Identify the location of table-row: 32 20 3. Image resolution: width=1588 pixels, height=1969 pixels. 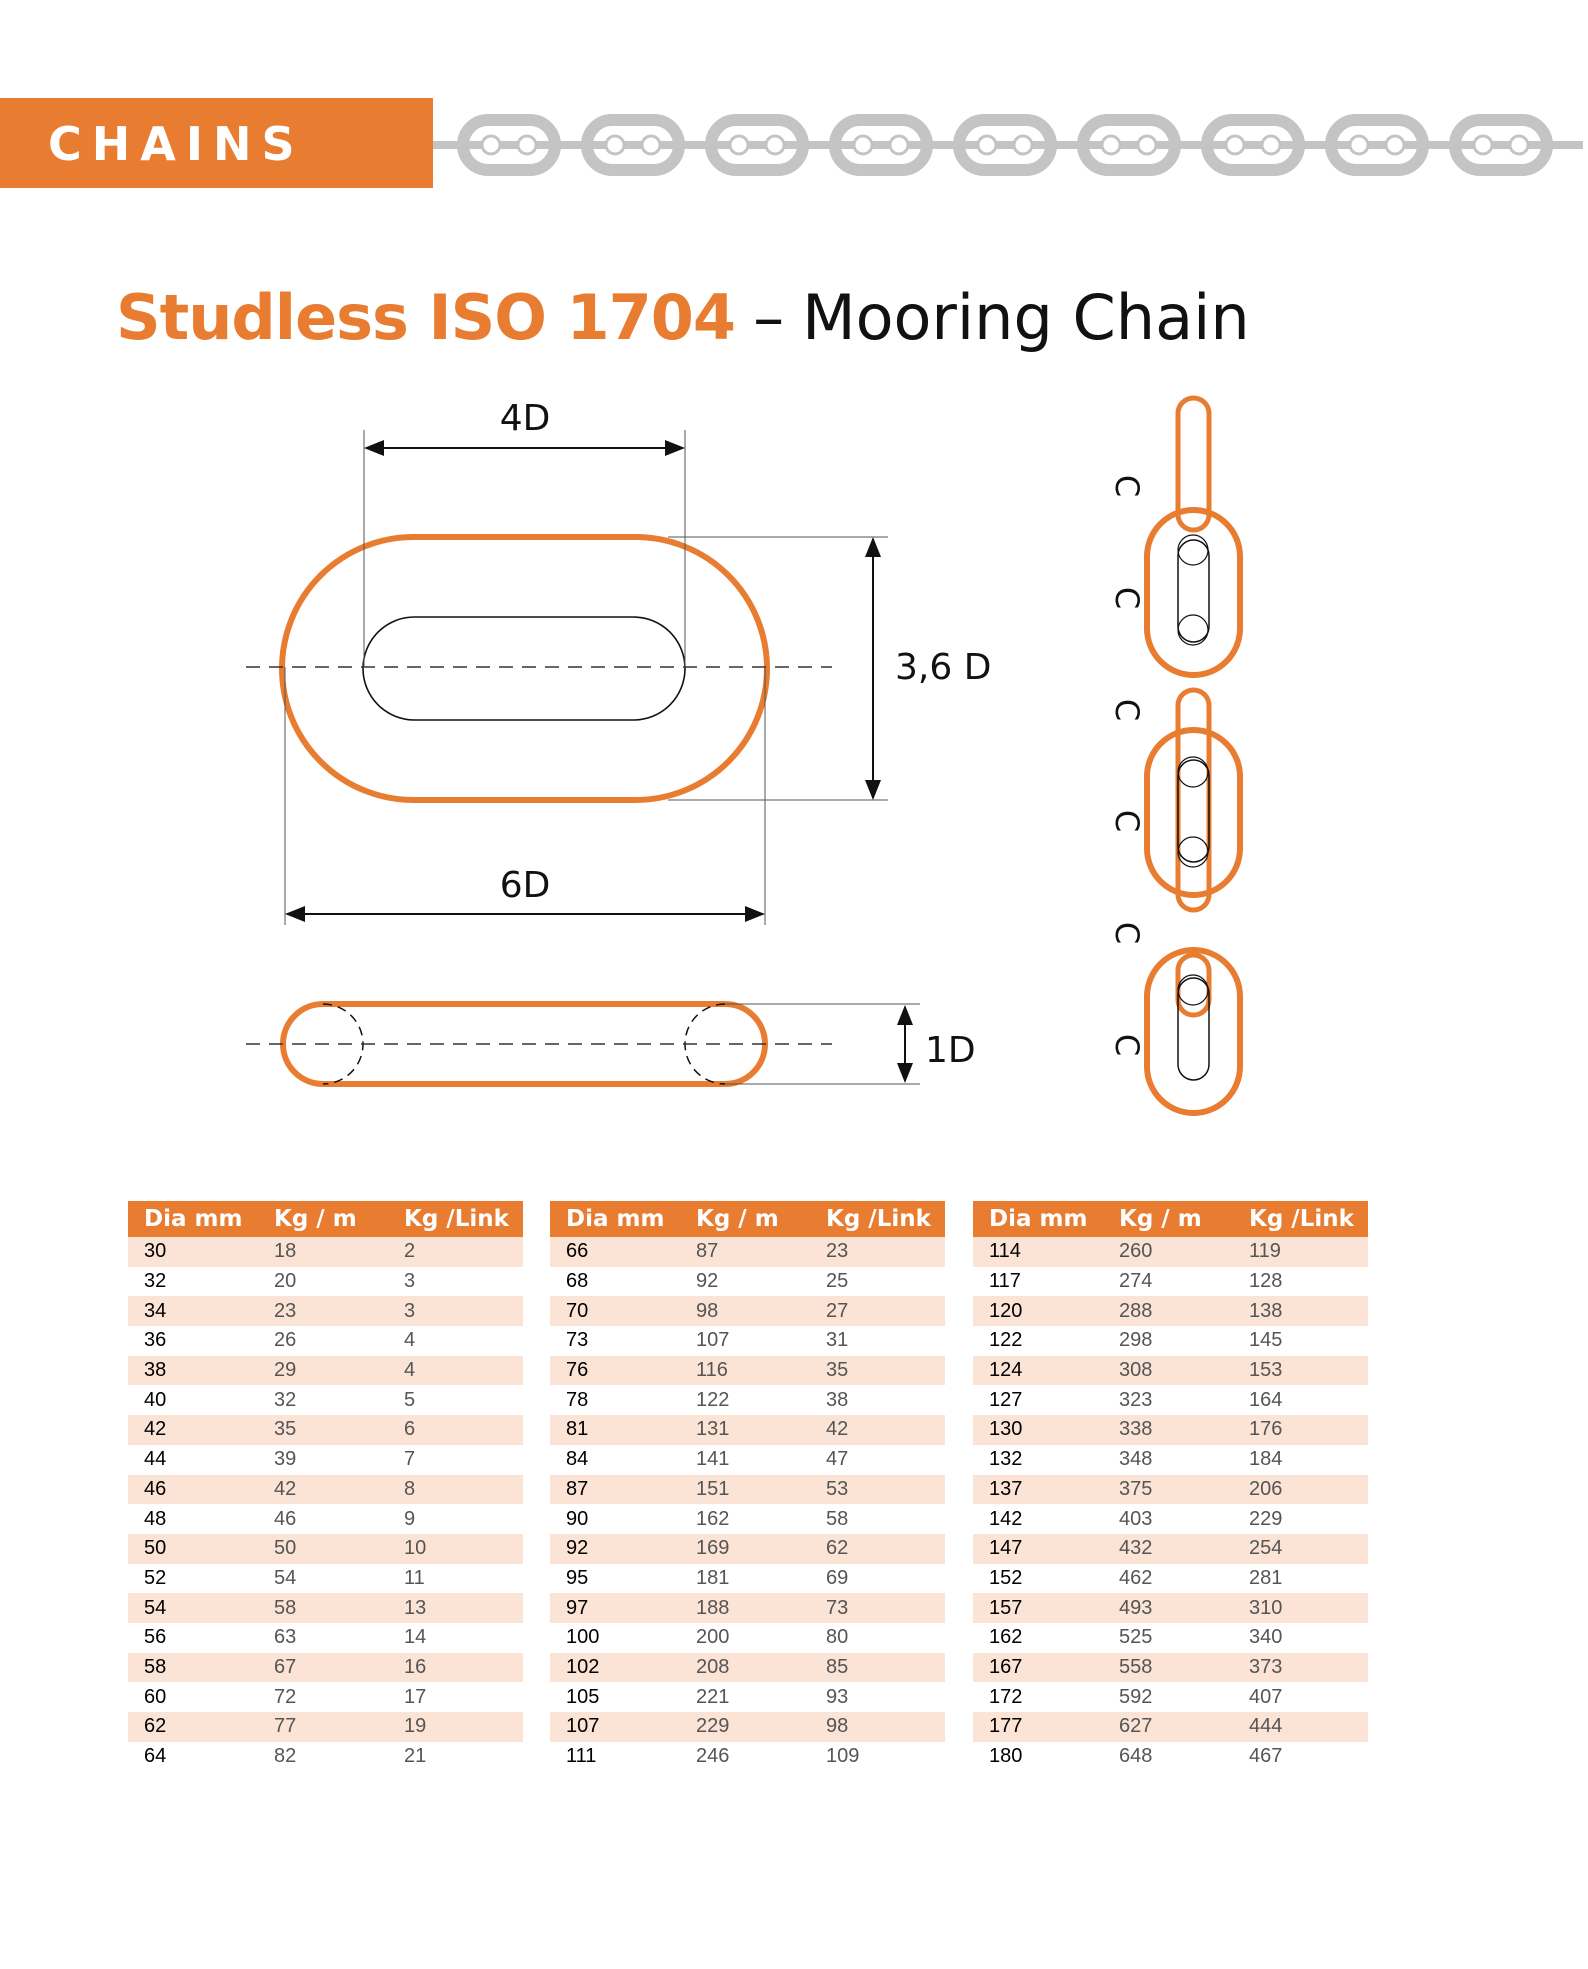
(325, 1282).